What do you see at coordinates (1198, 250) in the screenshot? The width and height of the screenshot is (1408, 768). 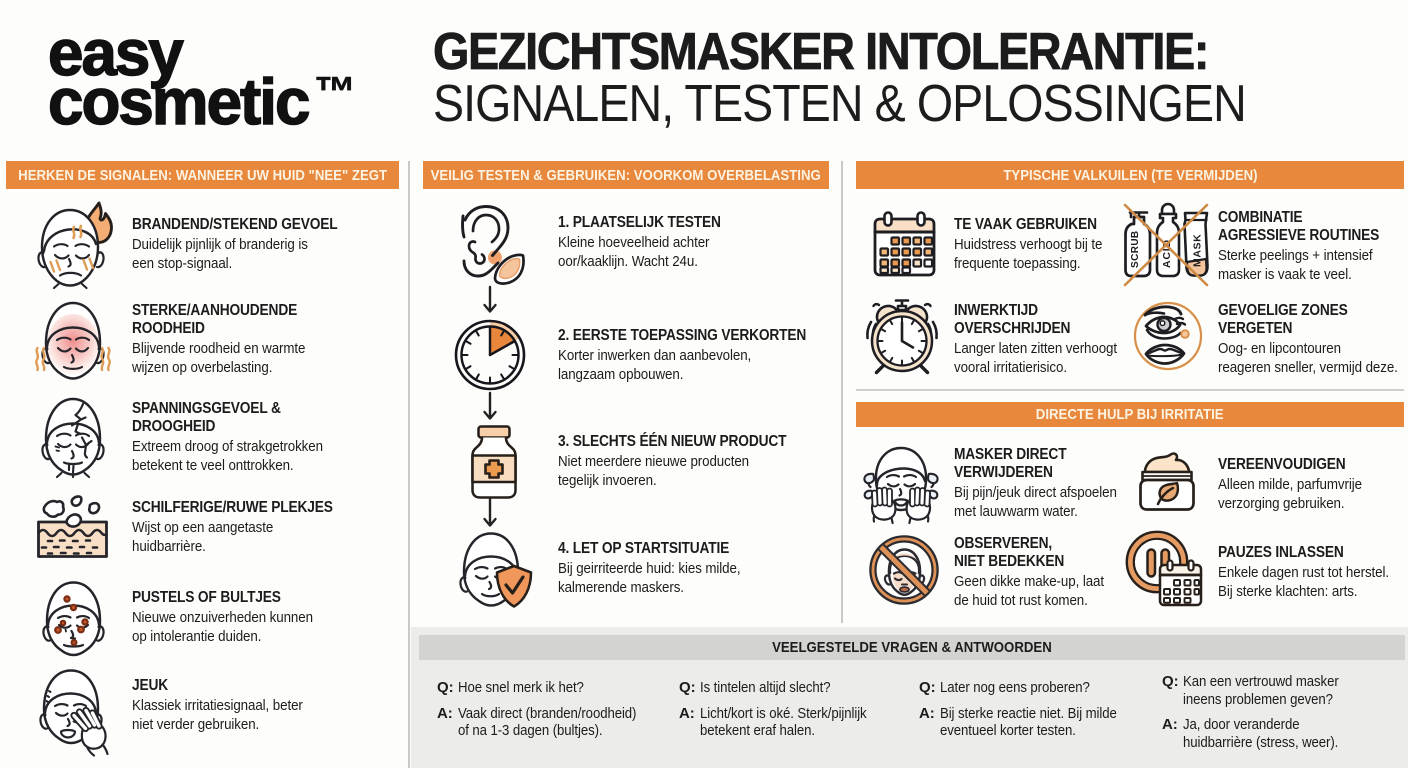 I see `svg-text: MASK` at bounding box center [1198, 250].